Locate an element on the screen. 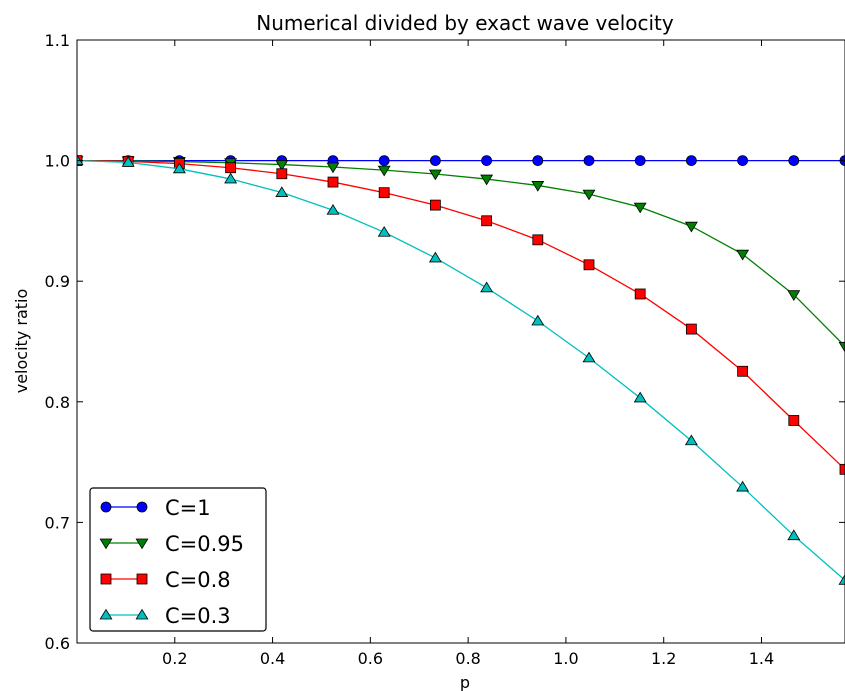 The image size is (845, 691). legend-entry: C=0.95 is located at coordinates (171, 544).